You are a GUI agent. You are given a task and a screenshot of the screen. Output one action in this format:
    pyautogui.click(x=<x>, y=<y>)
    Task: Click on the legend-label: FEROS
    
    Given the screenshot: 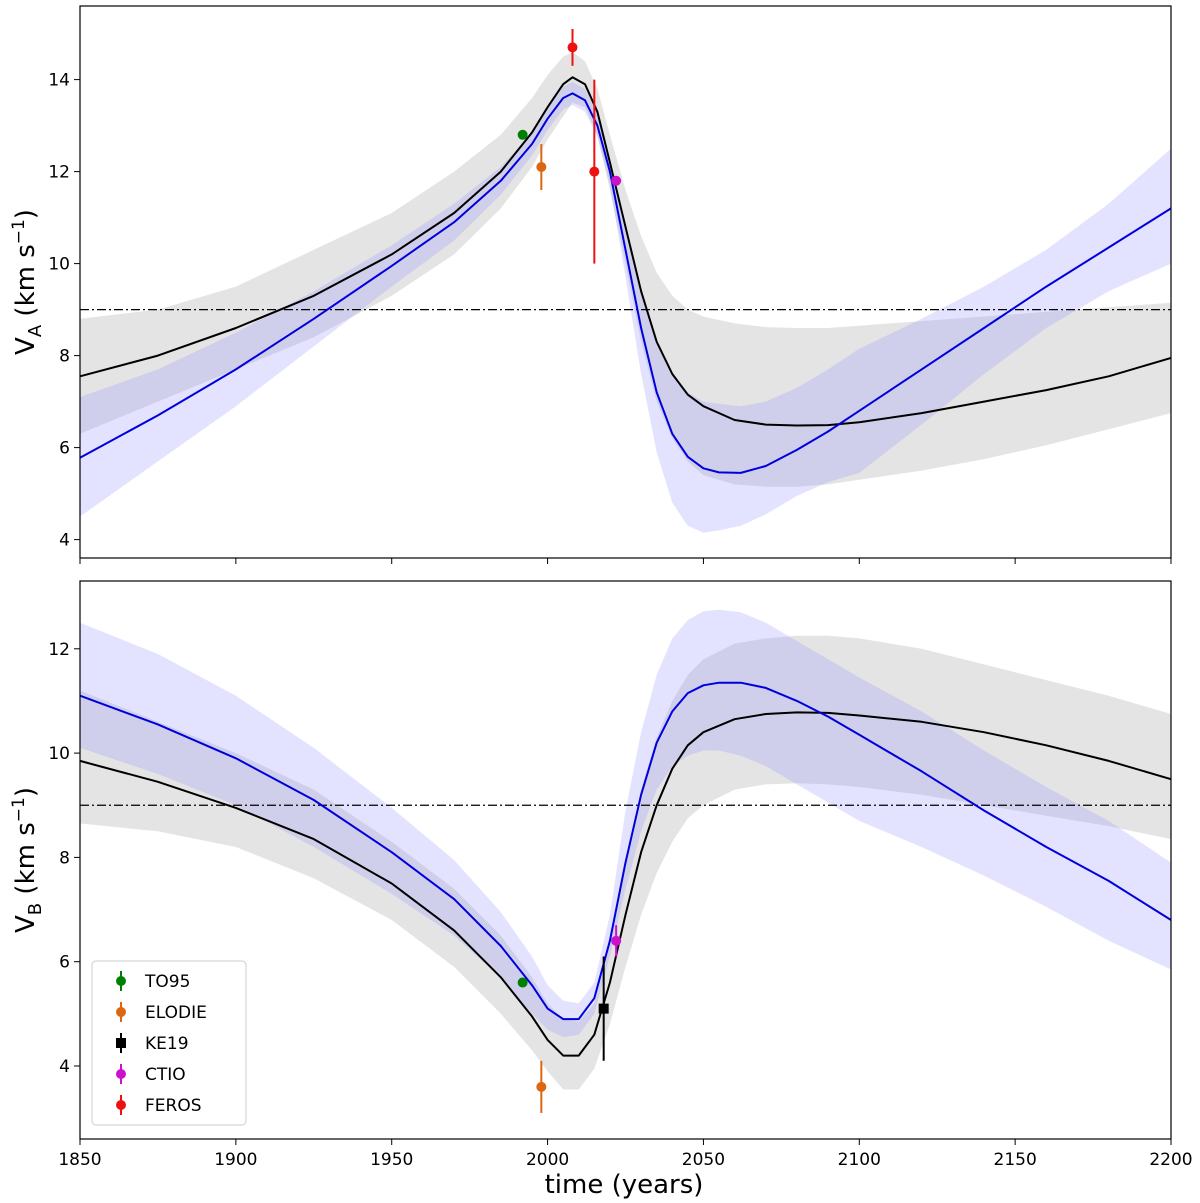 What is the action you would take?
    pyautogui.click(x=173, y=1106)
    